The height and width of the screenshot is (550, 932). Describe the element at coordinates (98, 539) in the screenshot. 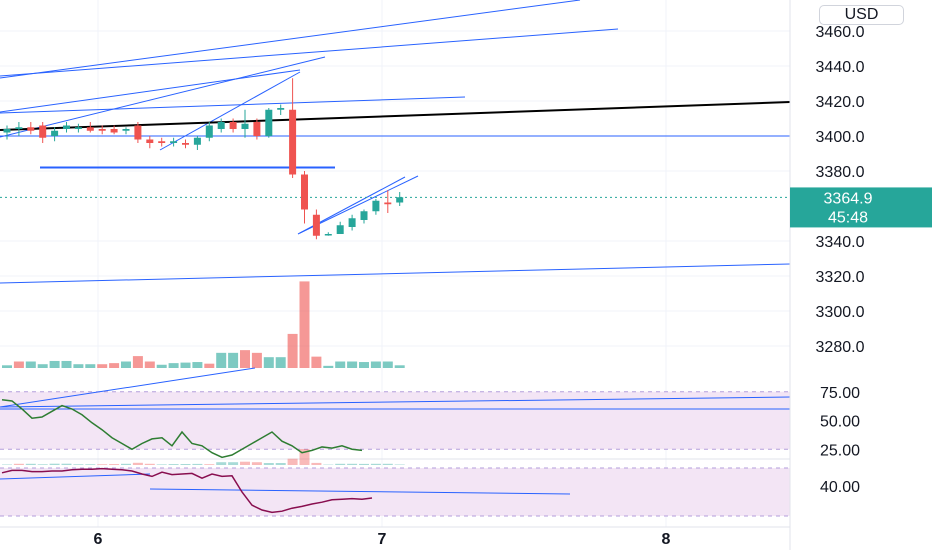

I see `time-tick-0: 6` at that location.